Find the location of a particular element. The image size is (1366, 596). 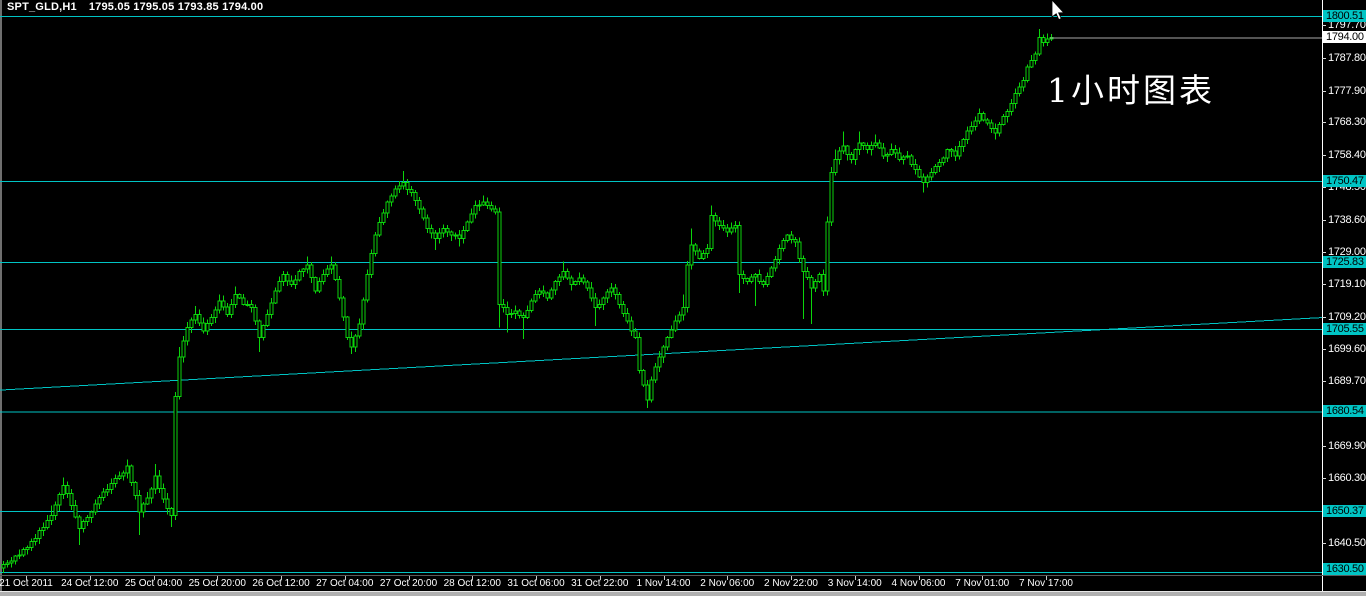

time-tick-label: 26 Oct 12:00 is located at coordinates (281, 583).